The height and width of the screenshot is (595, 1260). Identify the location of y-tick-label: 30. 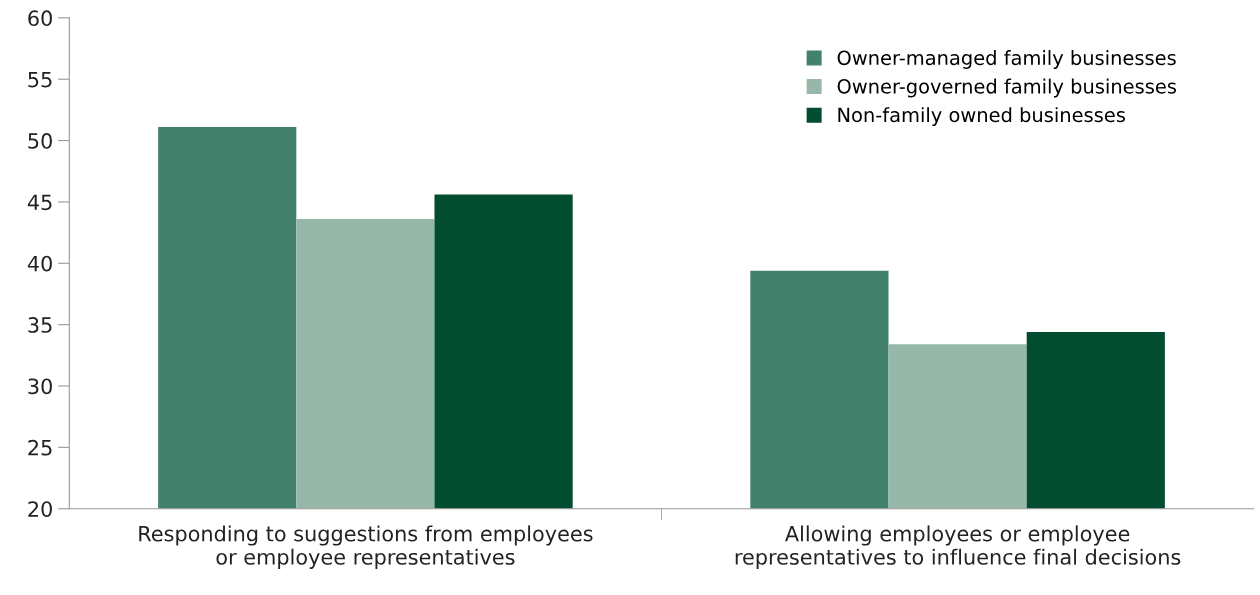
(40, 386).